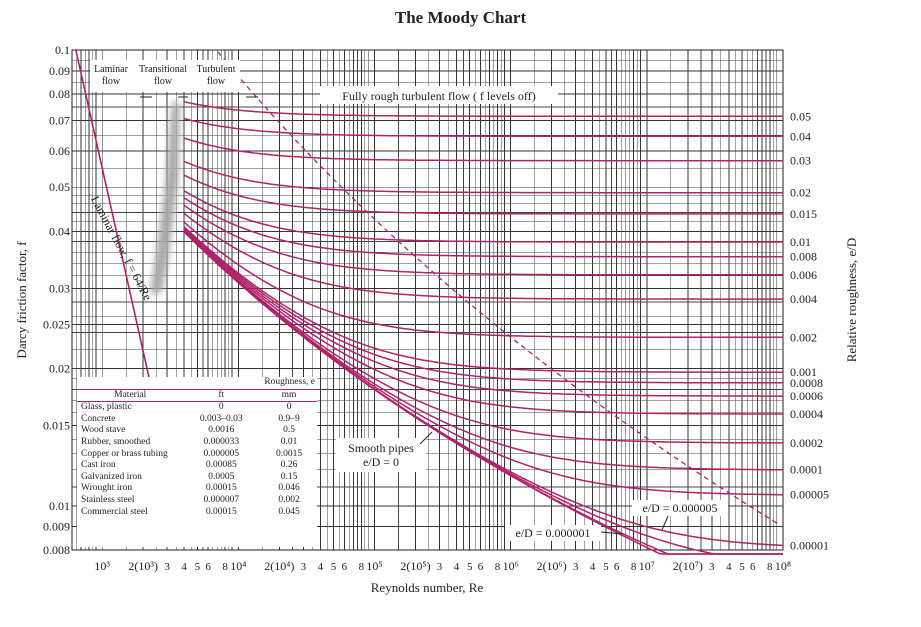 The height and width of the screenshot is (627, 921). I want to click on y-tick-label: 0.05, so click(59, 187).